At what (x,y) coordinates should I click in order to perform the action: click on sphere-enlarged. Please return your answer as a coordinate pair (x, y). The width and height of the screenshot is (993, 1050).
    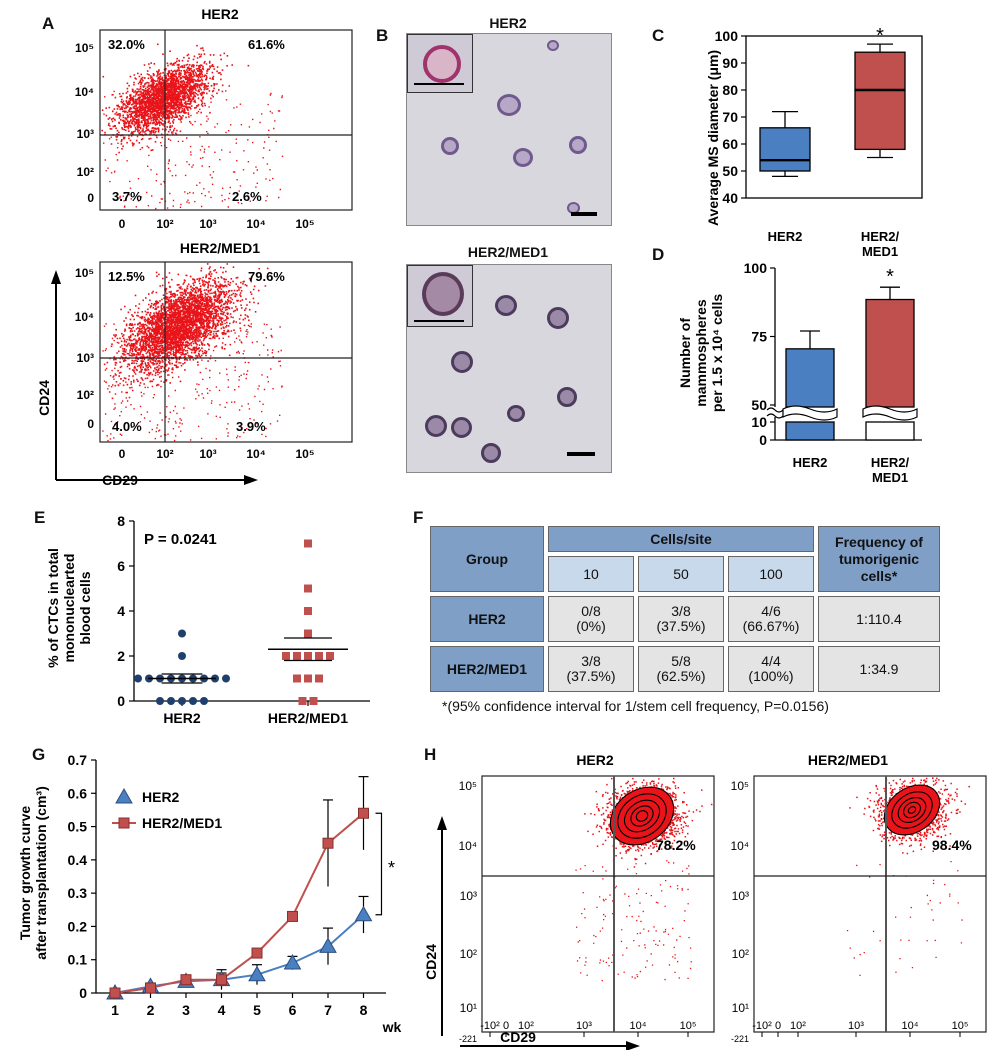
    Looking at the image, I should click on (443, 294).